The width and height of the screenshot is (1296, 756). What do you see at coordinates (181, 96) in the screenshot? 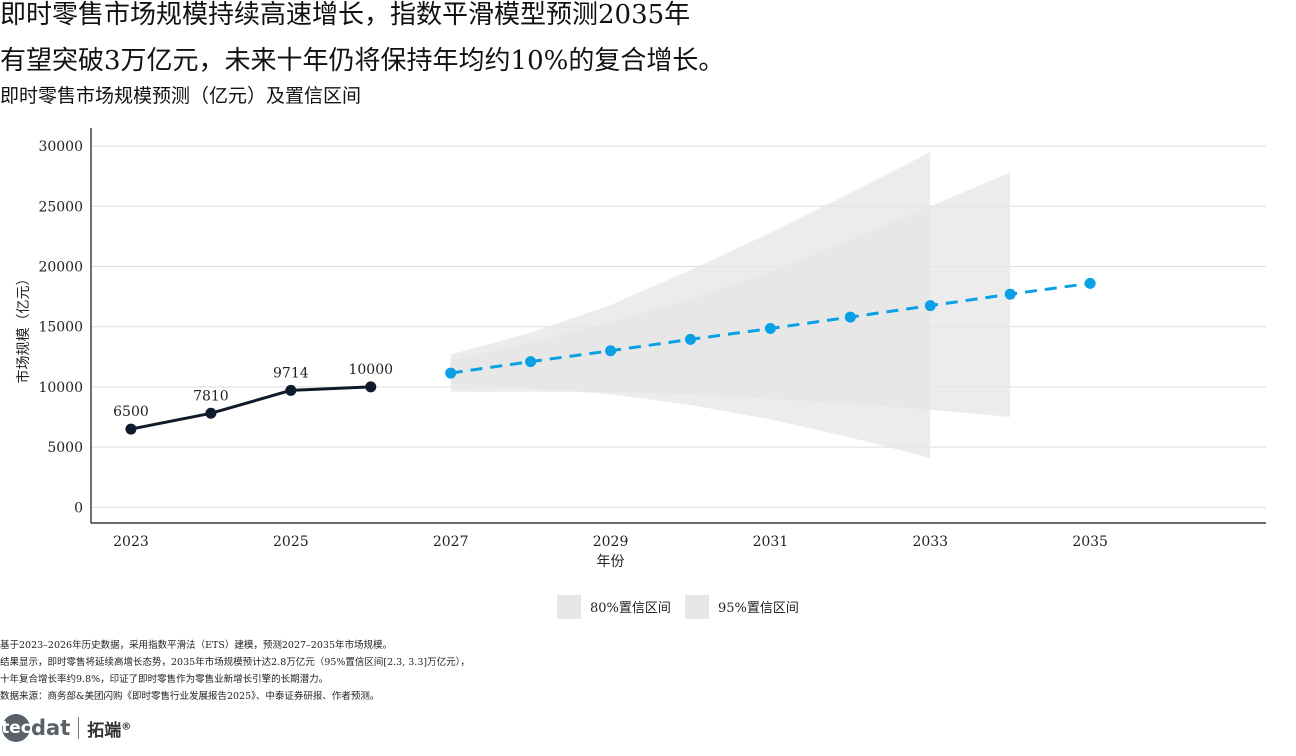
I see `chart-subtitle: 即时零售市场规模预测（亿元）及置信区间` at bounding box center [181, 96].